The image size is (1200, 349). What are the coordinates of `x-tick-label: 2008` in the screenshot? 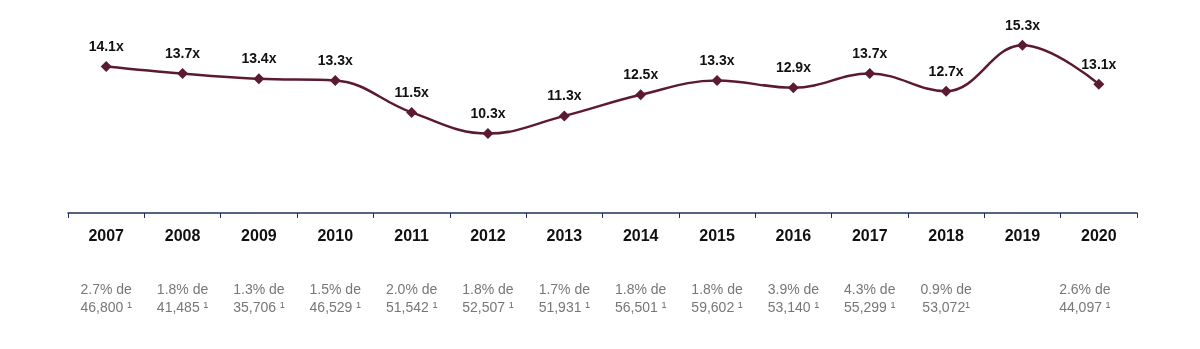 It's located at (182, 235).